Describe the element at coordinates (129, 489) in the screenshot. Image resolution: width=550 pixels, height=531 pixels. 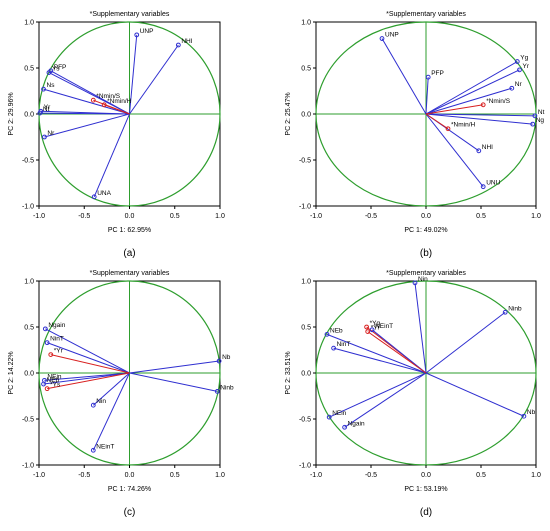
I see `x-axis-label: PC 1: 74.26%` at that location.